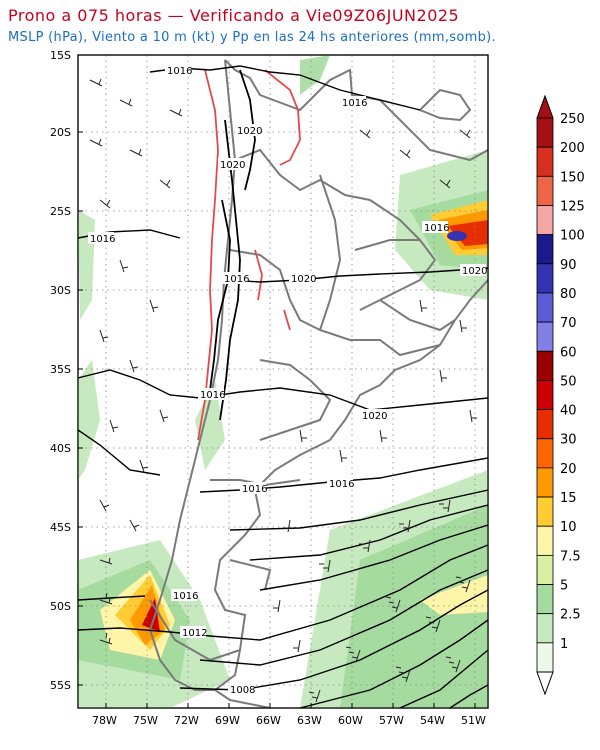 The height and width of the screenshot is (750, 600). Describe the element at coordinates (350, 720) in the screenshot. I see `lon-label: 60W` at that location.